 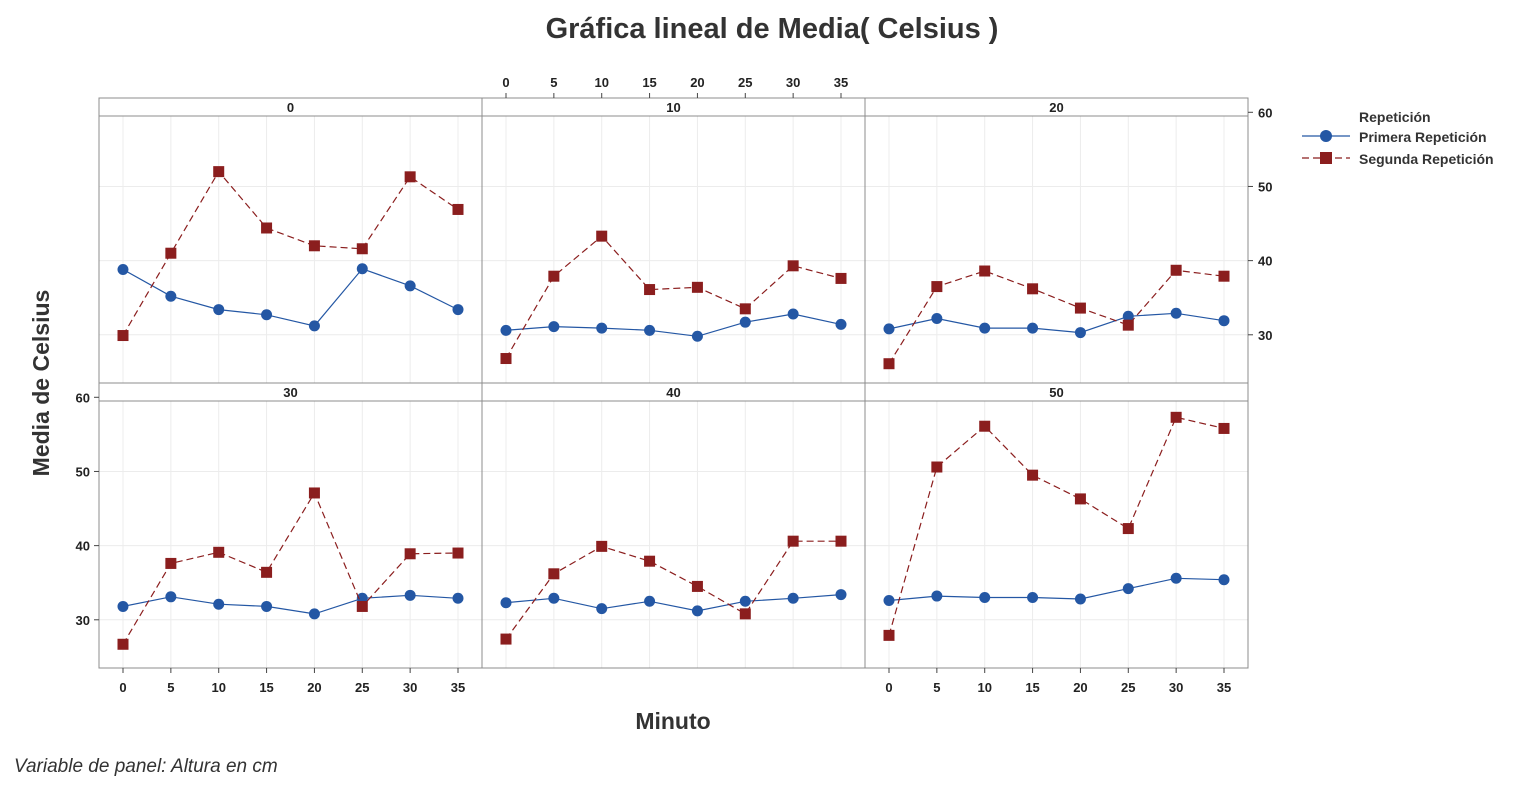 I want to click on y-tick-label: 30, so click(x=83, y=620).